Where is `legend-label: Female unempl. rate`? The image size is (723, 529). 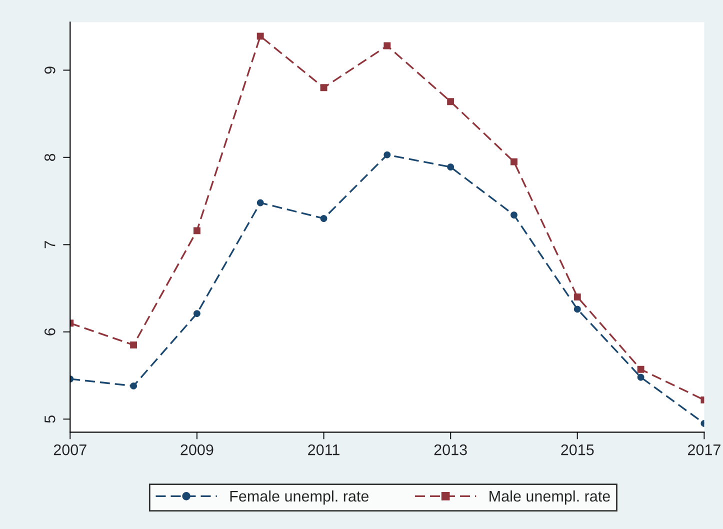 legend-label: Female unempl. rate is located at coordinates (299, 497).